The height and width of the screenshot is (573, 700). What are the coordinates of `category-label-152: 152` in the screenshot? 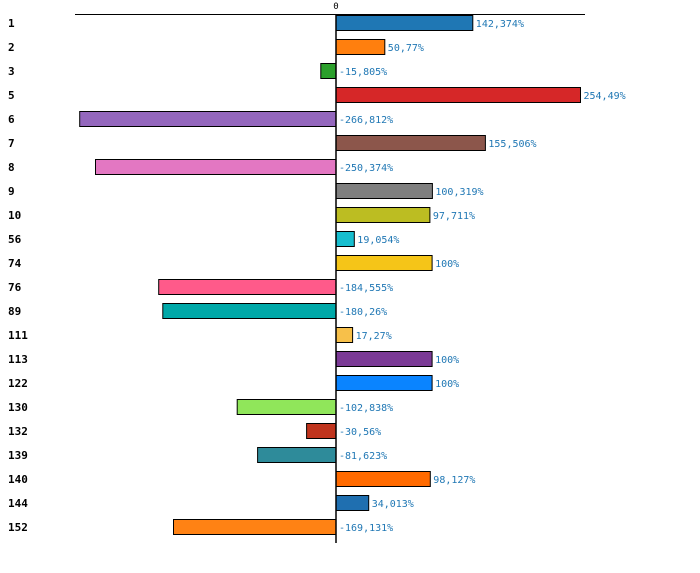 It's located at (18, 527).